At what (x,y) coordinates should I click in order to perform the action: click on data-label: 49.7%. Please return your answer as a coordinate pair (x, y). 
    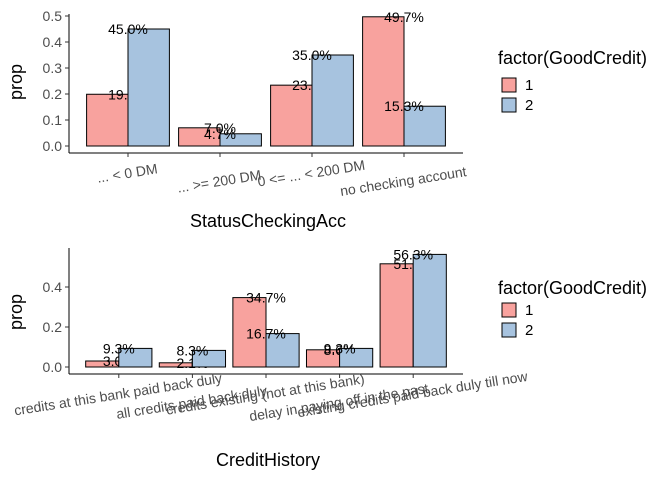
    Looking at the image, I should click on (404, 17).